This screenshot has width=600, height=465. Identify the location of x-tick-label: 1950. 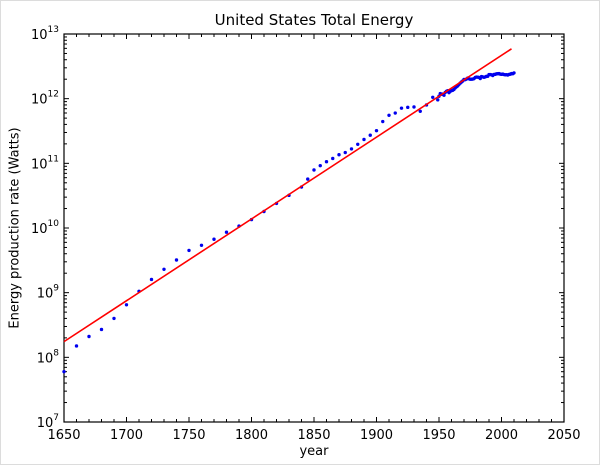
(438, 435).